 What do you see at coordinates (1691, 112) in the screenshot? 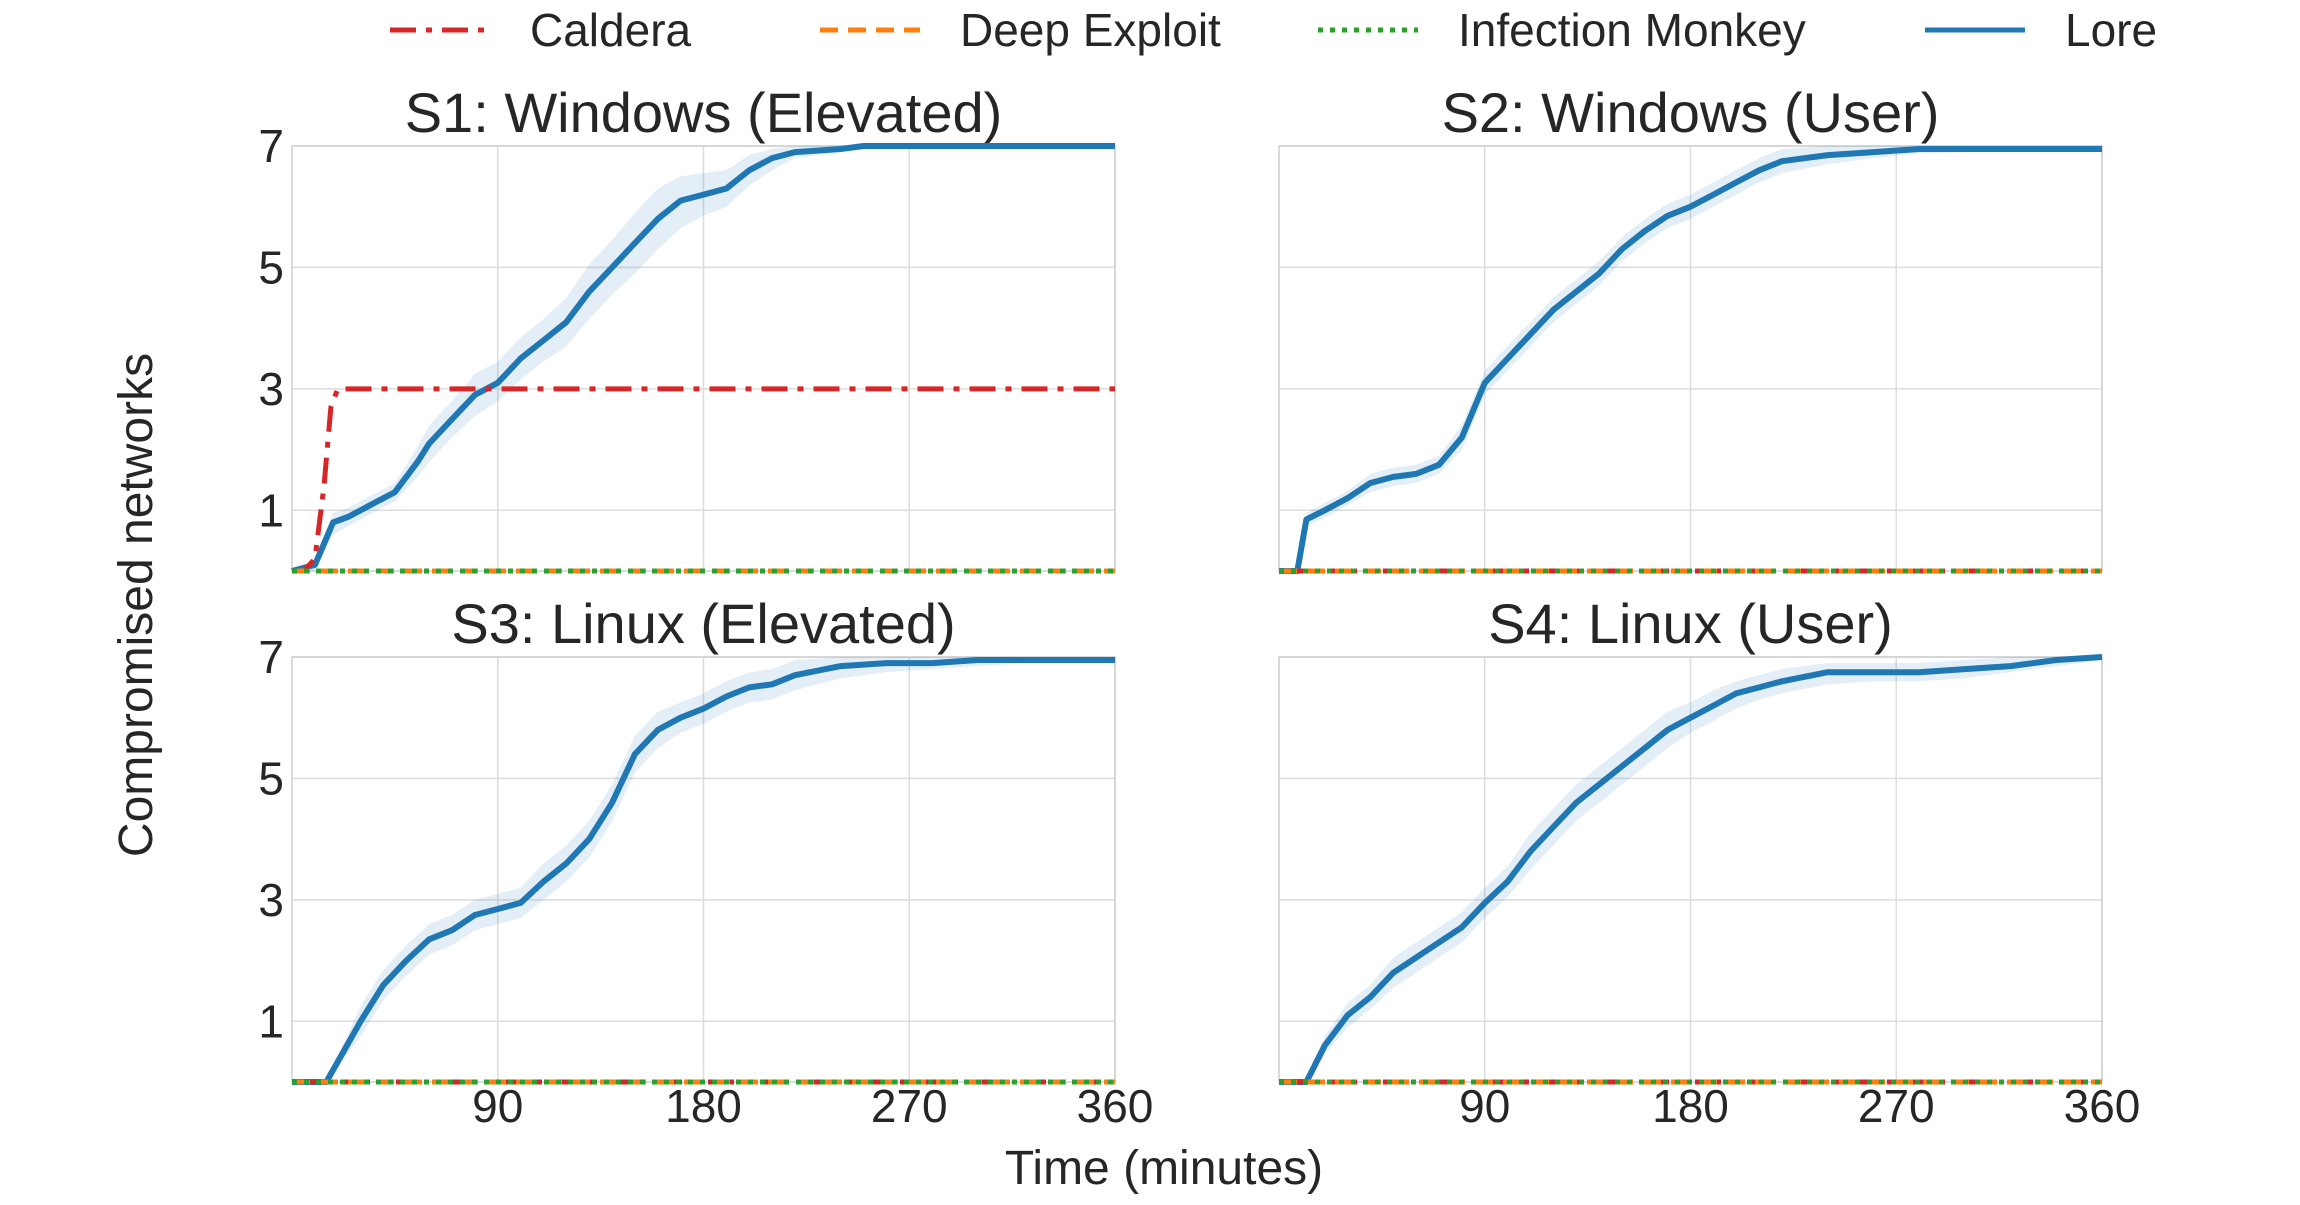
I see `panel-title: S2: Windows (User)` at bounding box center [1691, 112].